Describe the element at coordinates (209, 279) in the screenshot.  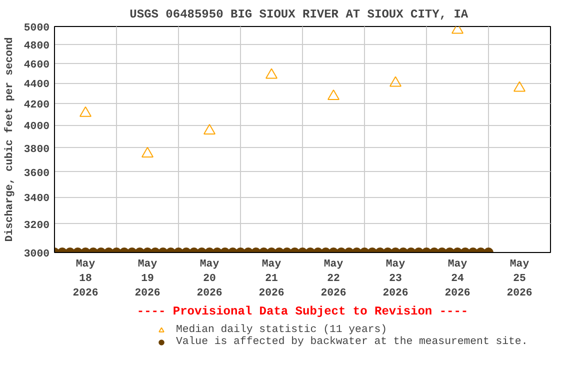
I see `x-tick-label: May 20 2026` at that location.